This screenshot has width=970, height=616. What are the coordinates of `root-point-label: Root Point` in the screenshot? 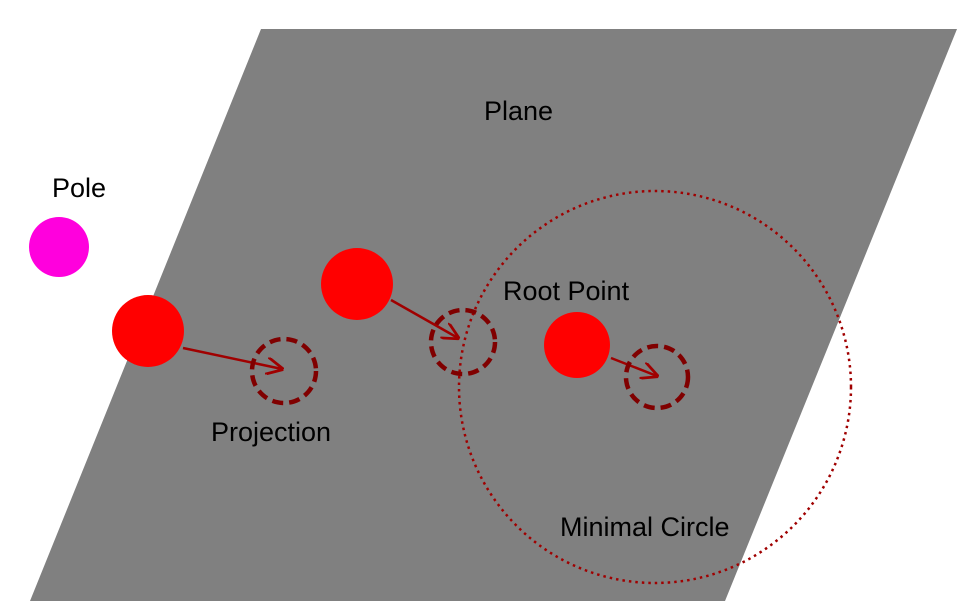 It's located at (566, 291).